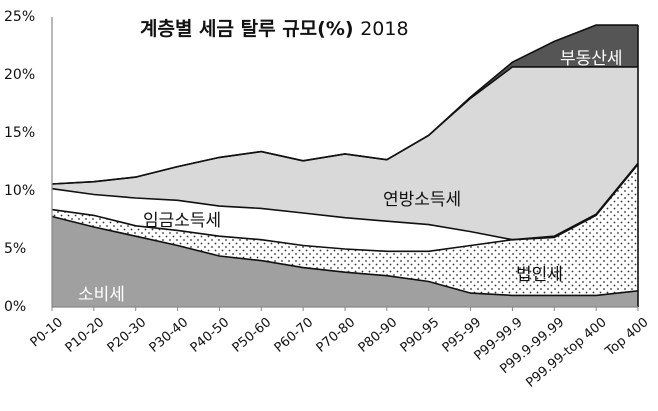  I want to click on label-property-tax: 부동산세, so click(591, 59).